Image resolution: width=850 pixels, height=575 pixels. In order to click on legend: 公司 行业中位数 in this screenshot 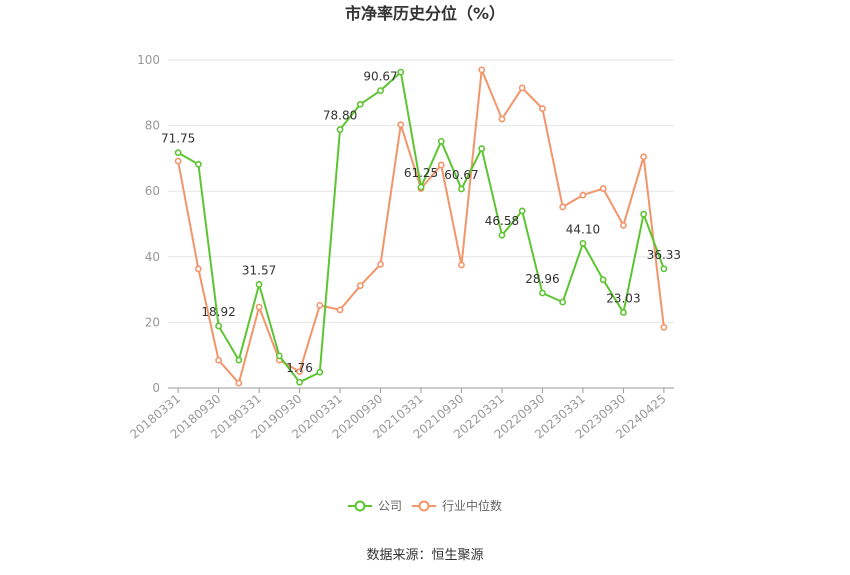, I will do `click(425, 505)`.